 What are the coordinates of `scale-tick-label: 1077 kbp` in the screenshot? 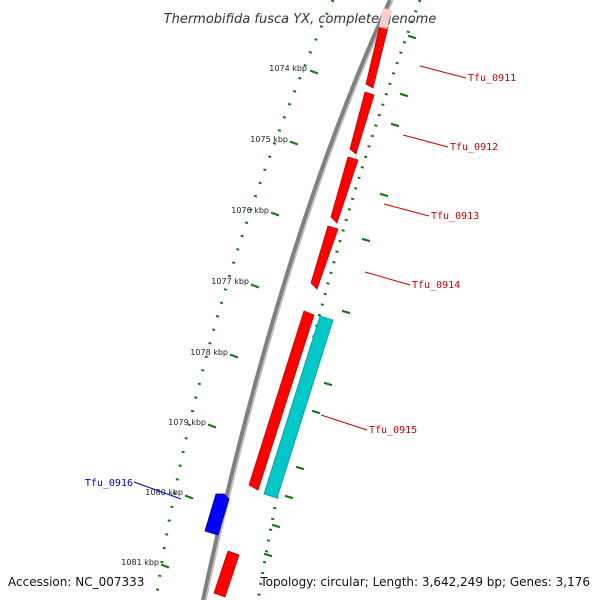 It's located at (230, 281).